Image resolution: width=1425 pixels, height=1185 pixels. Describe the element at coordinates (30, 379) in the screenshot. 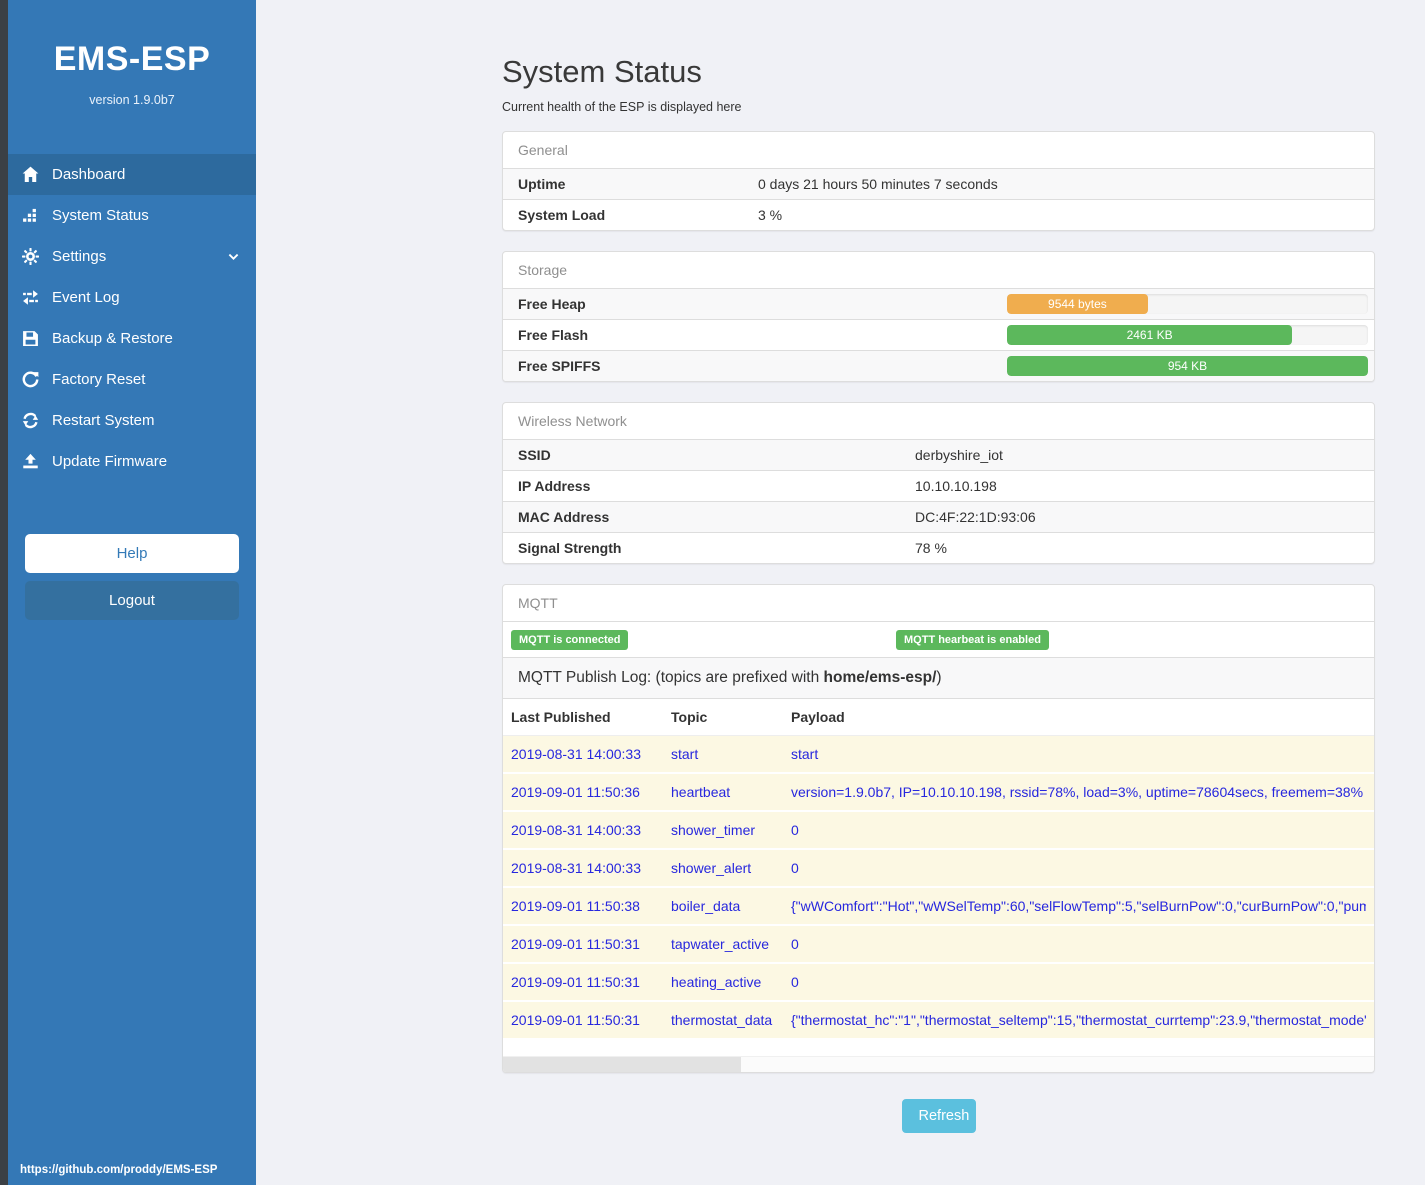

I see `rotate-icon` at that location.